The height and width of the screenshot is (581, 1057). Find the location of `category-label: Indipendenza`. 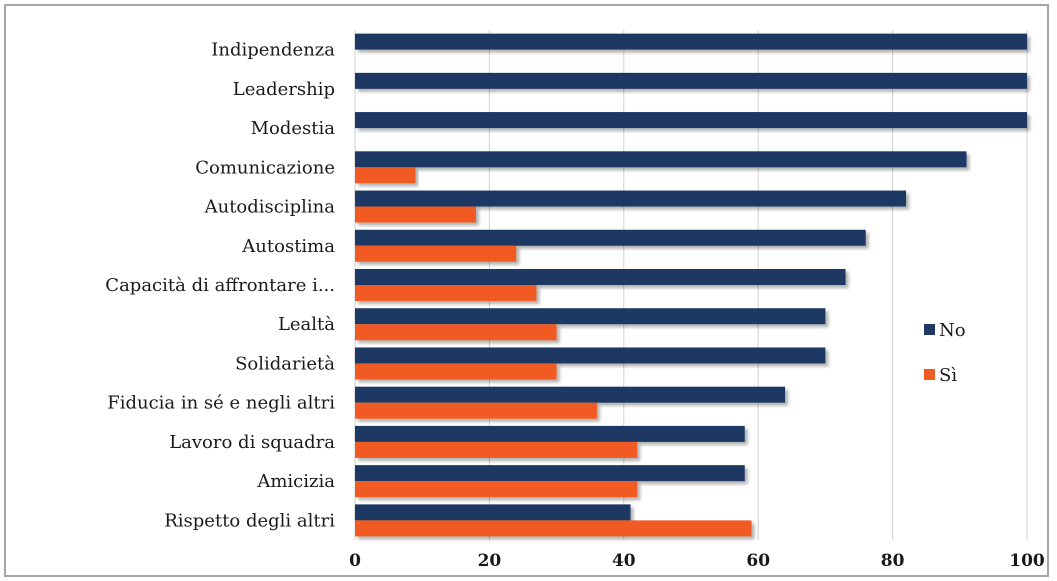

category-label: Indipendenza is located at coordinates (273, 50).